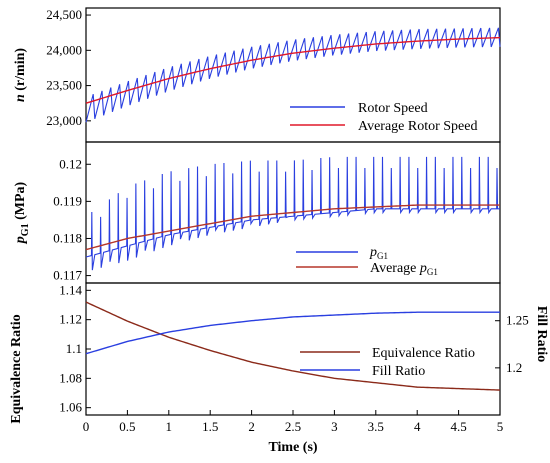  I want to click on x-tick-label: 3, so click(334, 426).